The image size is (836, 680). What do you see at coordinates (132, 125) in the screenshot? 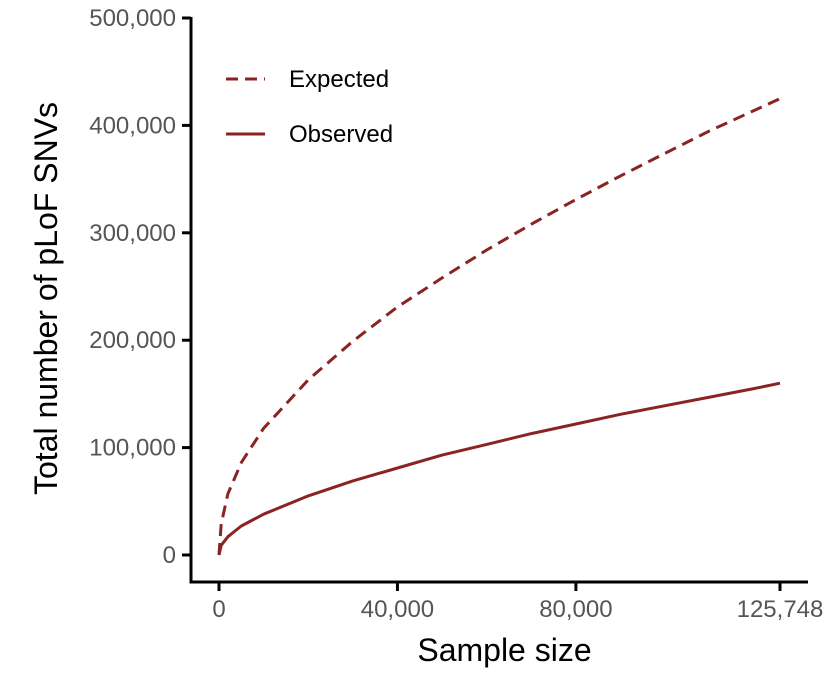
I see `y-tick-label: 400,000` at bounding box center [132, 125].